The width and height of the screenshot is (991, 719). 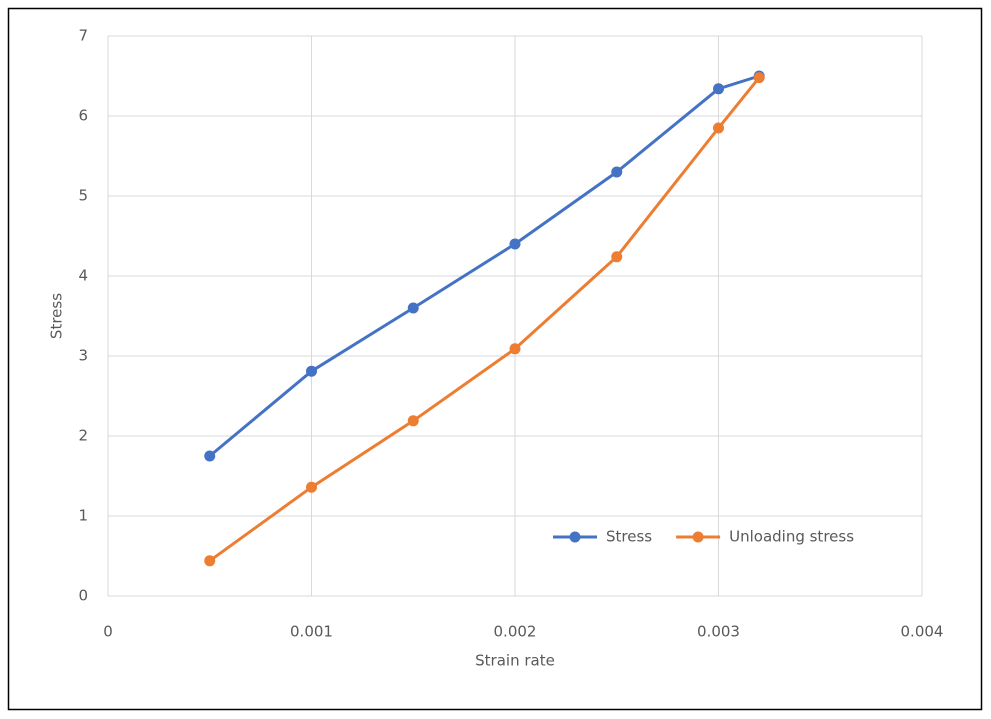 What do you see at coordinates (108, 632) in the screenshot?
I see `x-tick-label: 0` at bounding box center [108, 632].